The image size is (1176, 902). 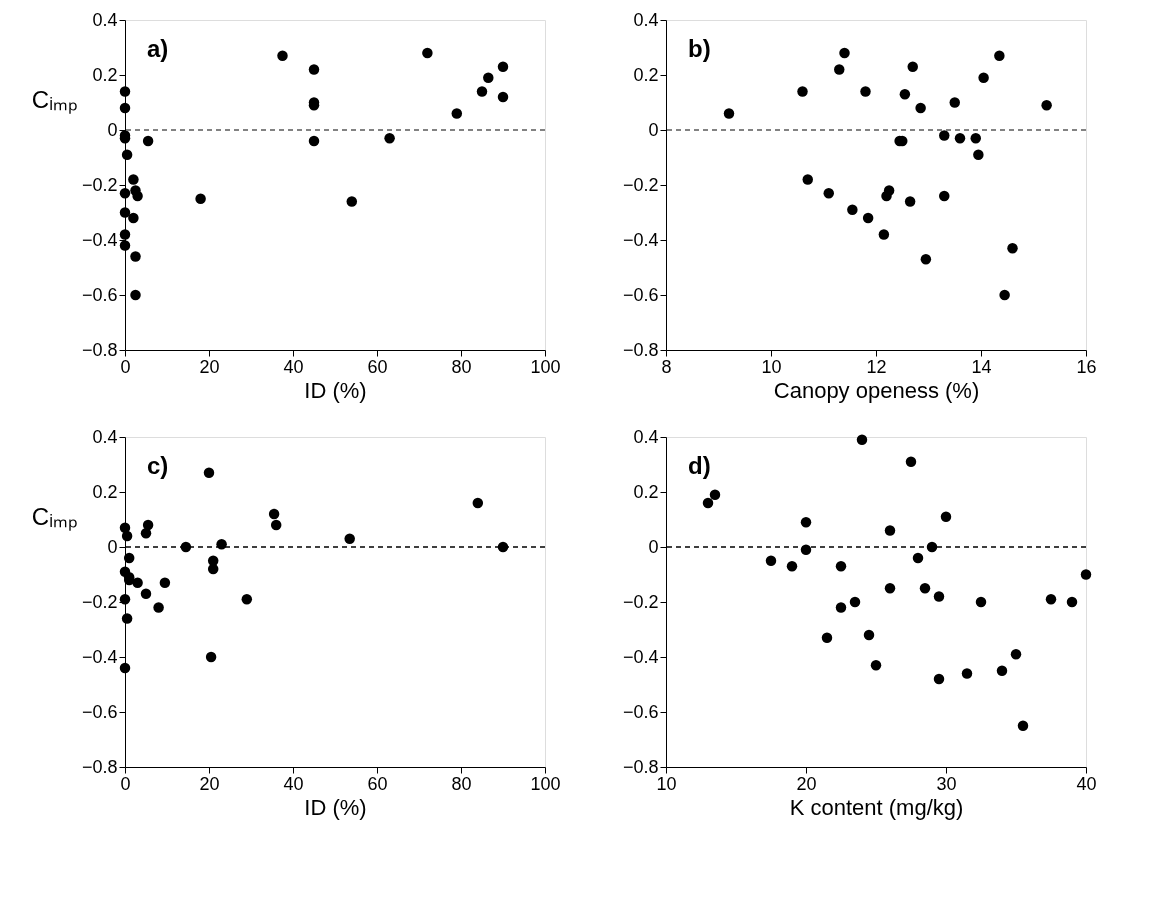 I want to click on x-tick-label: 16, so click(x=1086, y=366).